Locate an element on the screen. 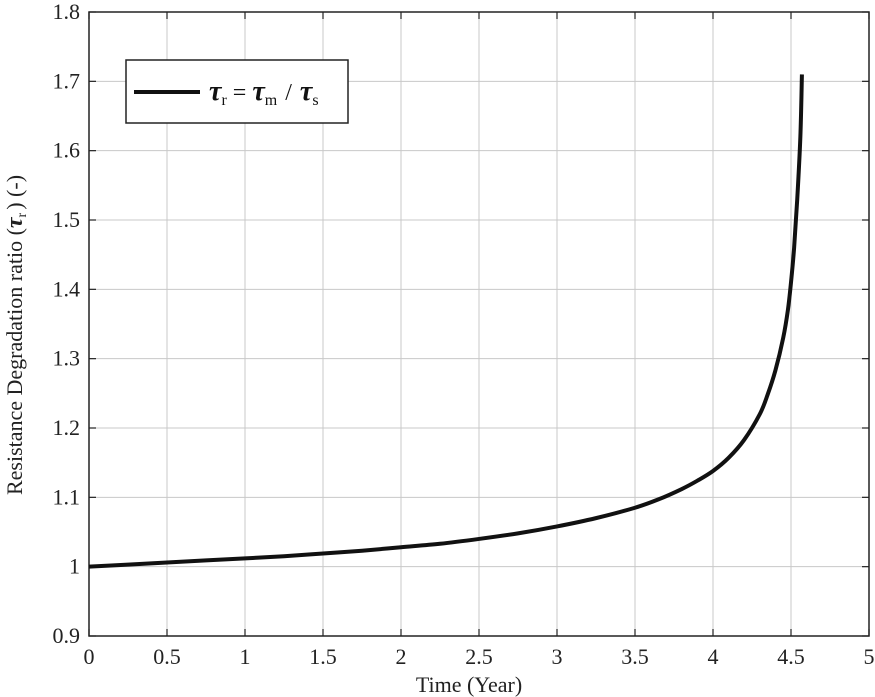 Image resolution: width=875 pixels, height=697 pixels. x-tick-label: 1 is located at coordinates (245, 656).